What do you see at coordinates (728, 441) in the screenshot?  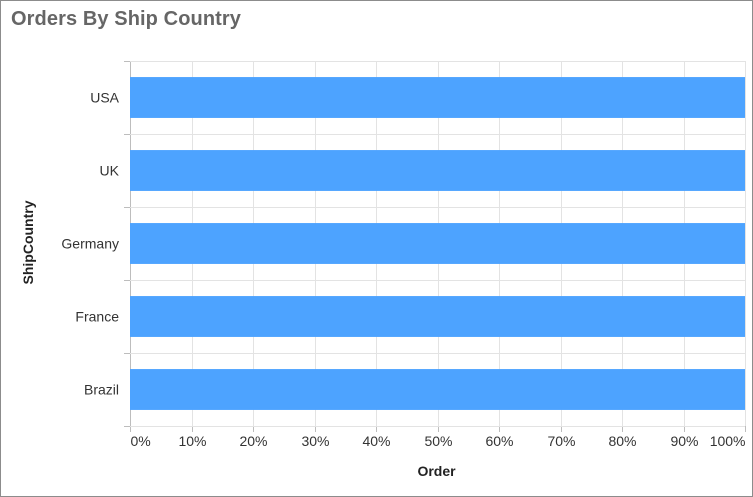 I see `x-tick-label: 100%` at bounding box center [728, 441].